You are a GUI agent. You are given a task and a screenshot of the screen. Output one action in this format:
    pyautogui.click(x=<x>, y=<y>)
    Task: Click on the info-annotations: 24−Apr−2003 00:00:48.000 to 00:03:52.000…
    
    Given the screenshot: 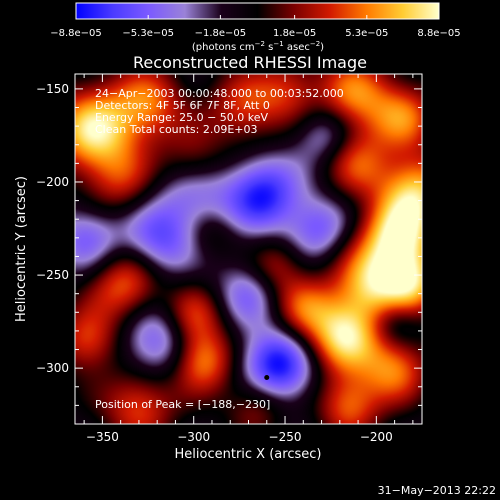 What is the action you would take?
    pyautogui.click(x=219, y=111)
    